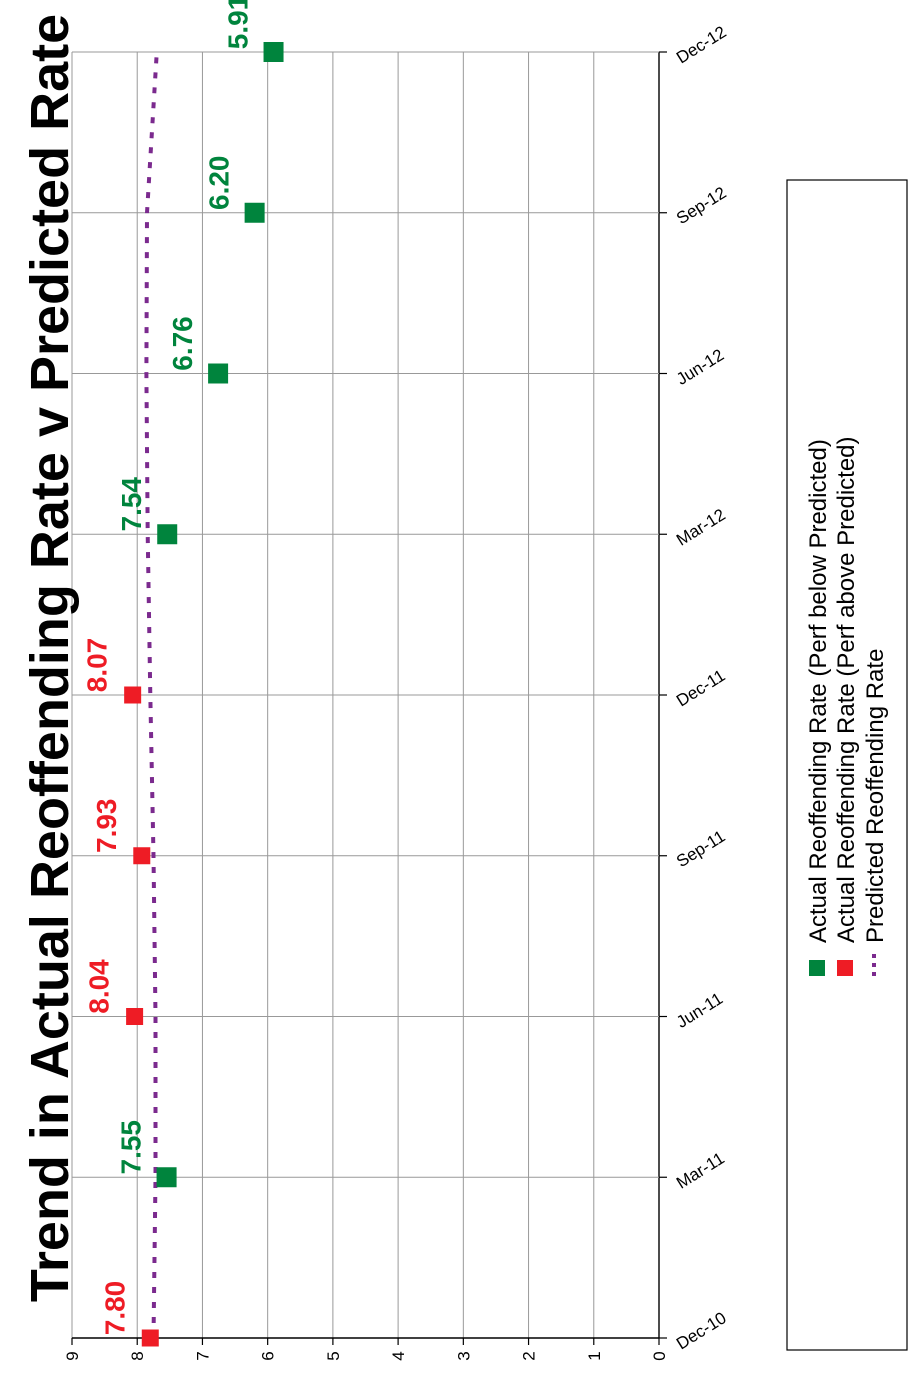 The height and width of the screenshot is (1373, 908). Describe the element at coordinates (701, 205) in the screenshot. I see `x-tick-label: Sep-12` at that location.